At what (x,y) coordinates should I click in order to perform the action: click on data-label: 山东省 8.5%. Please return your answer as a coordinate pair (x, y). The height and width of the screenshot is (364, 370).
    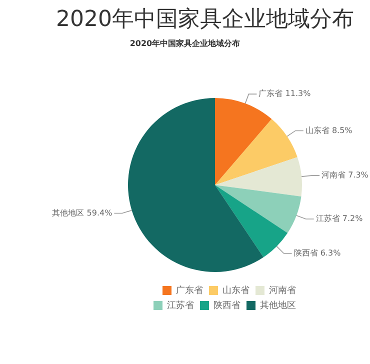
    Looking at the image, I should click on (329, 130).